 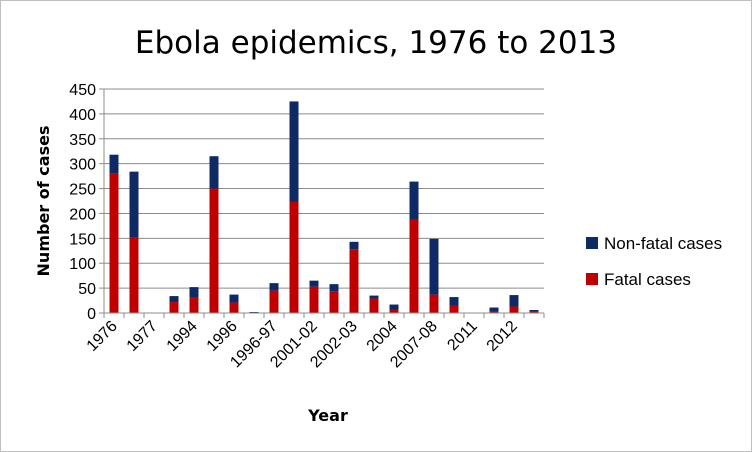 What do you see at coordinates (182, 336) in the screenshot?
I see `x-tick-label: 1994` at bounding box center [182, 336].